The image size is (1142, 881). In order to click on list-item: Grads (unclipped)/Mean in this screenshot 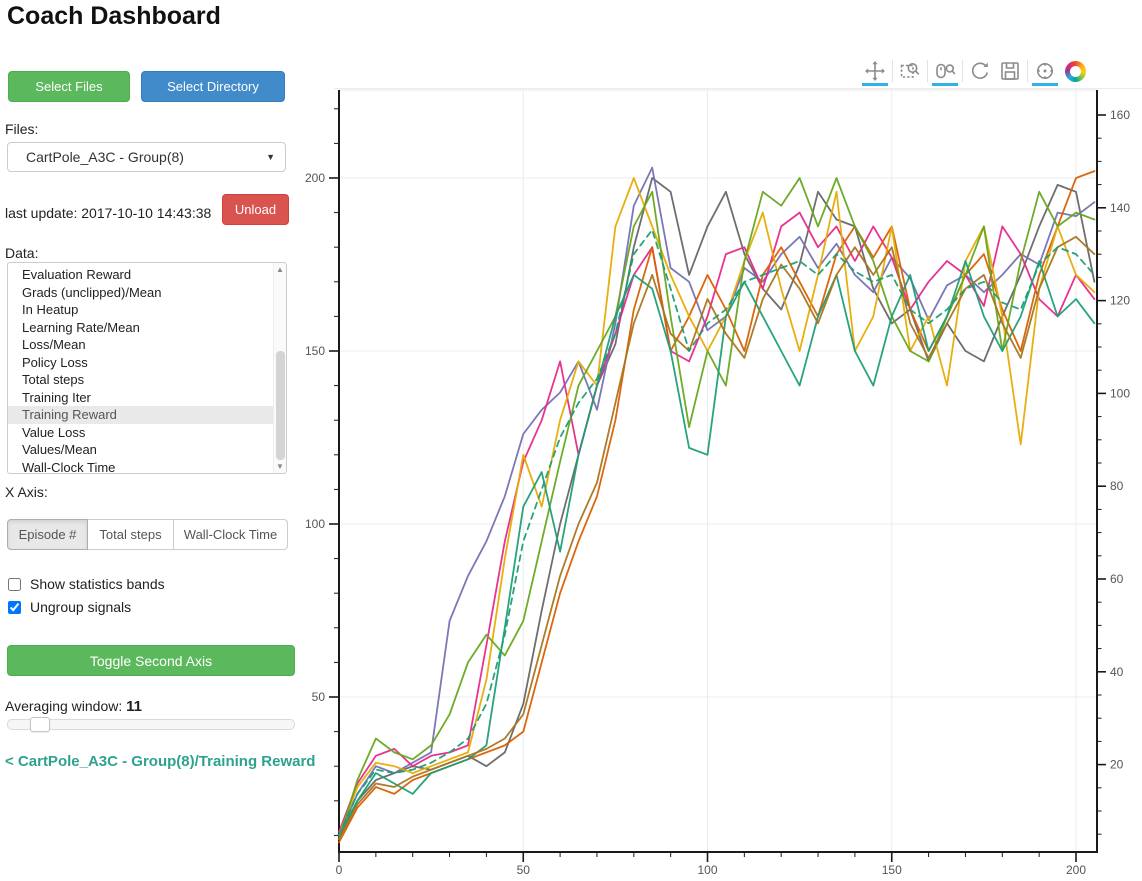, I will do `click(92, 292)`.